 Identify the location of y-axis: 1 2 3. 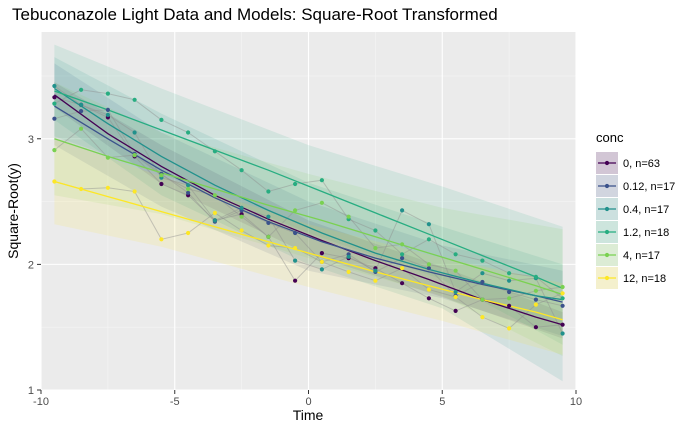
(34, 265).